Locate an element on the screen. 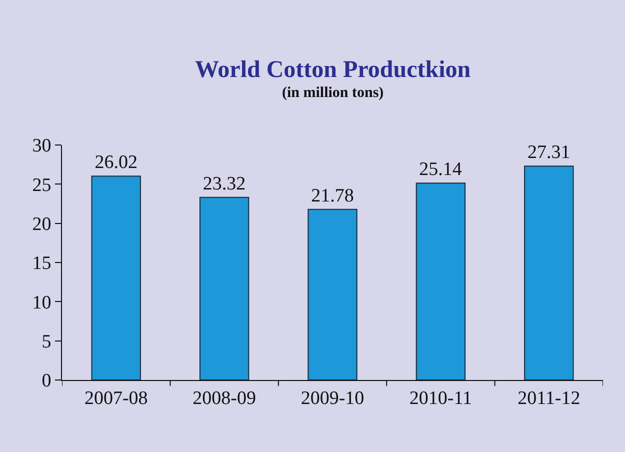  y-tick-label: 25 is located at coordinates (42, 185).